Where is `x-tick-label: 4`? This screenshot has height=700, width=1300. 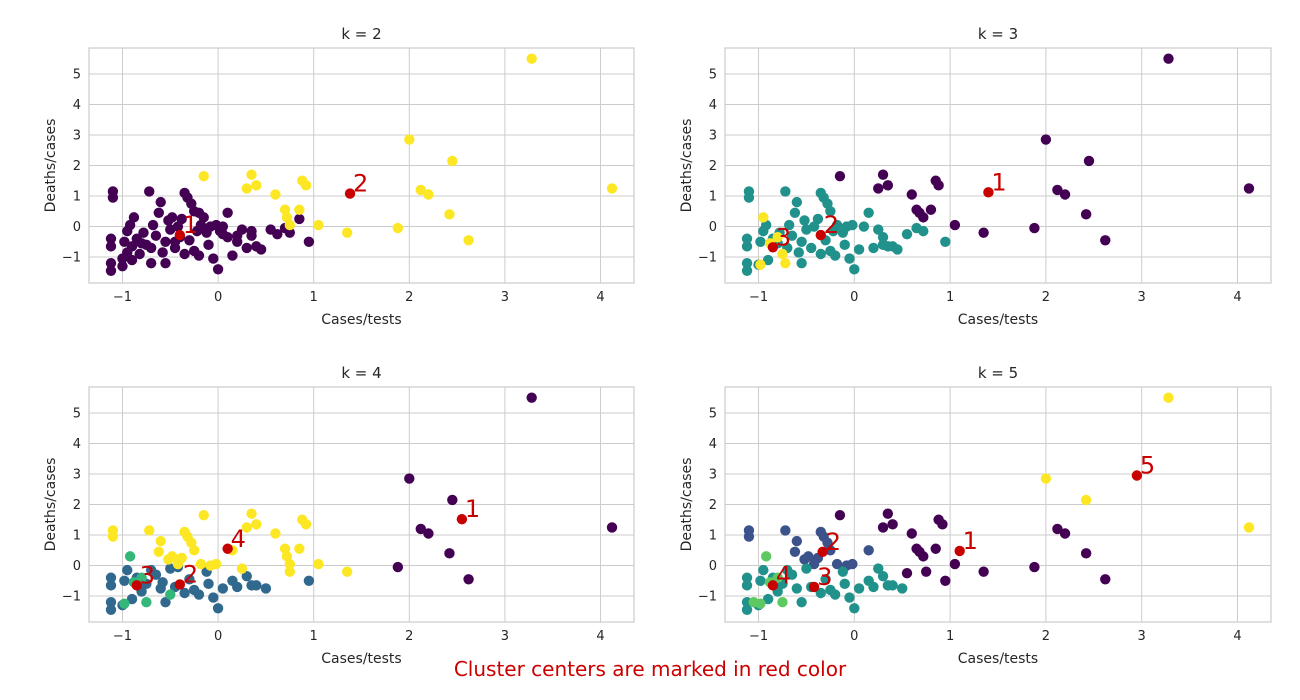 x-tick-label: 4 is located at coordinates (1237, 297).